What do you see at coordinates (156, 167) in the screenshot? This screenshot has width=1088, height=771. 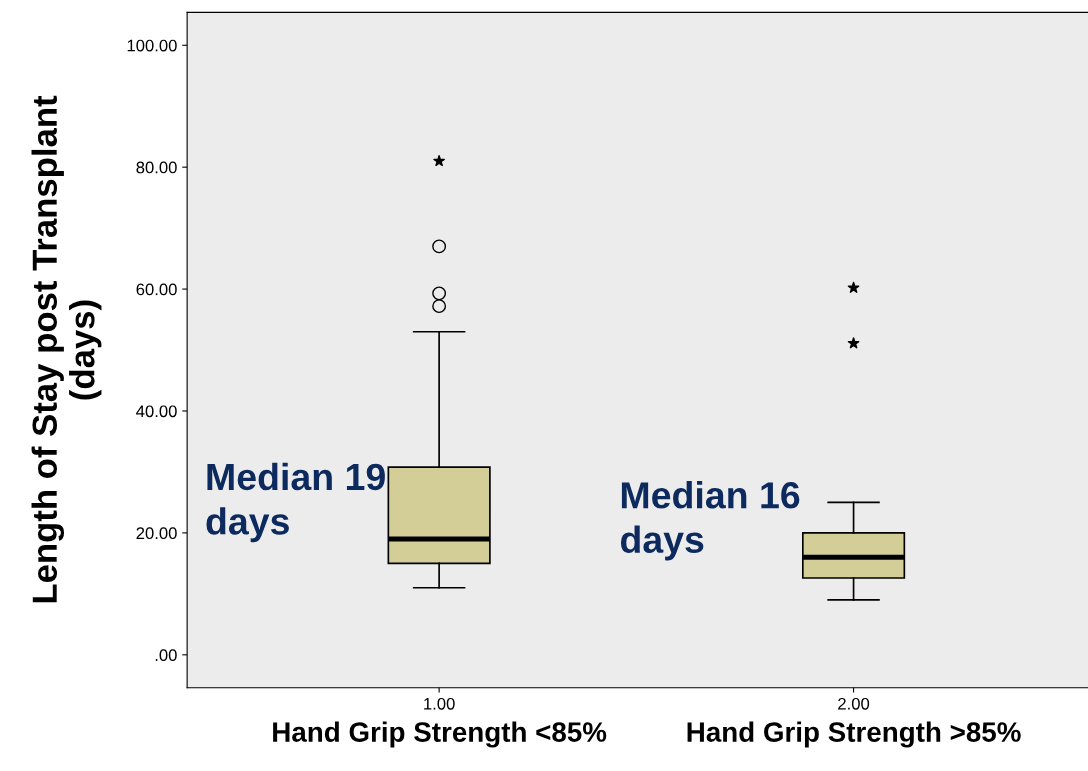 I see `y-tick-label: 80.00` at bounding box center [156, 167].